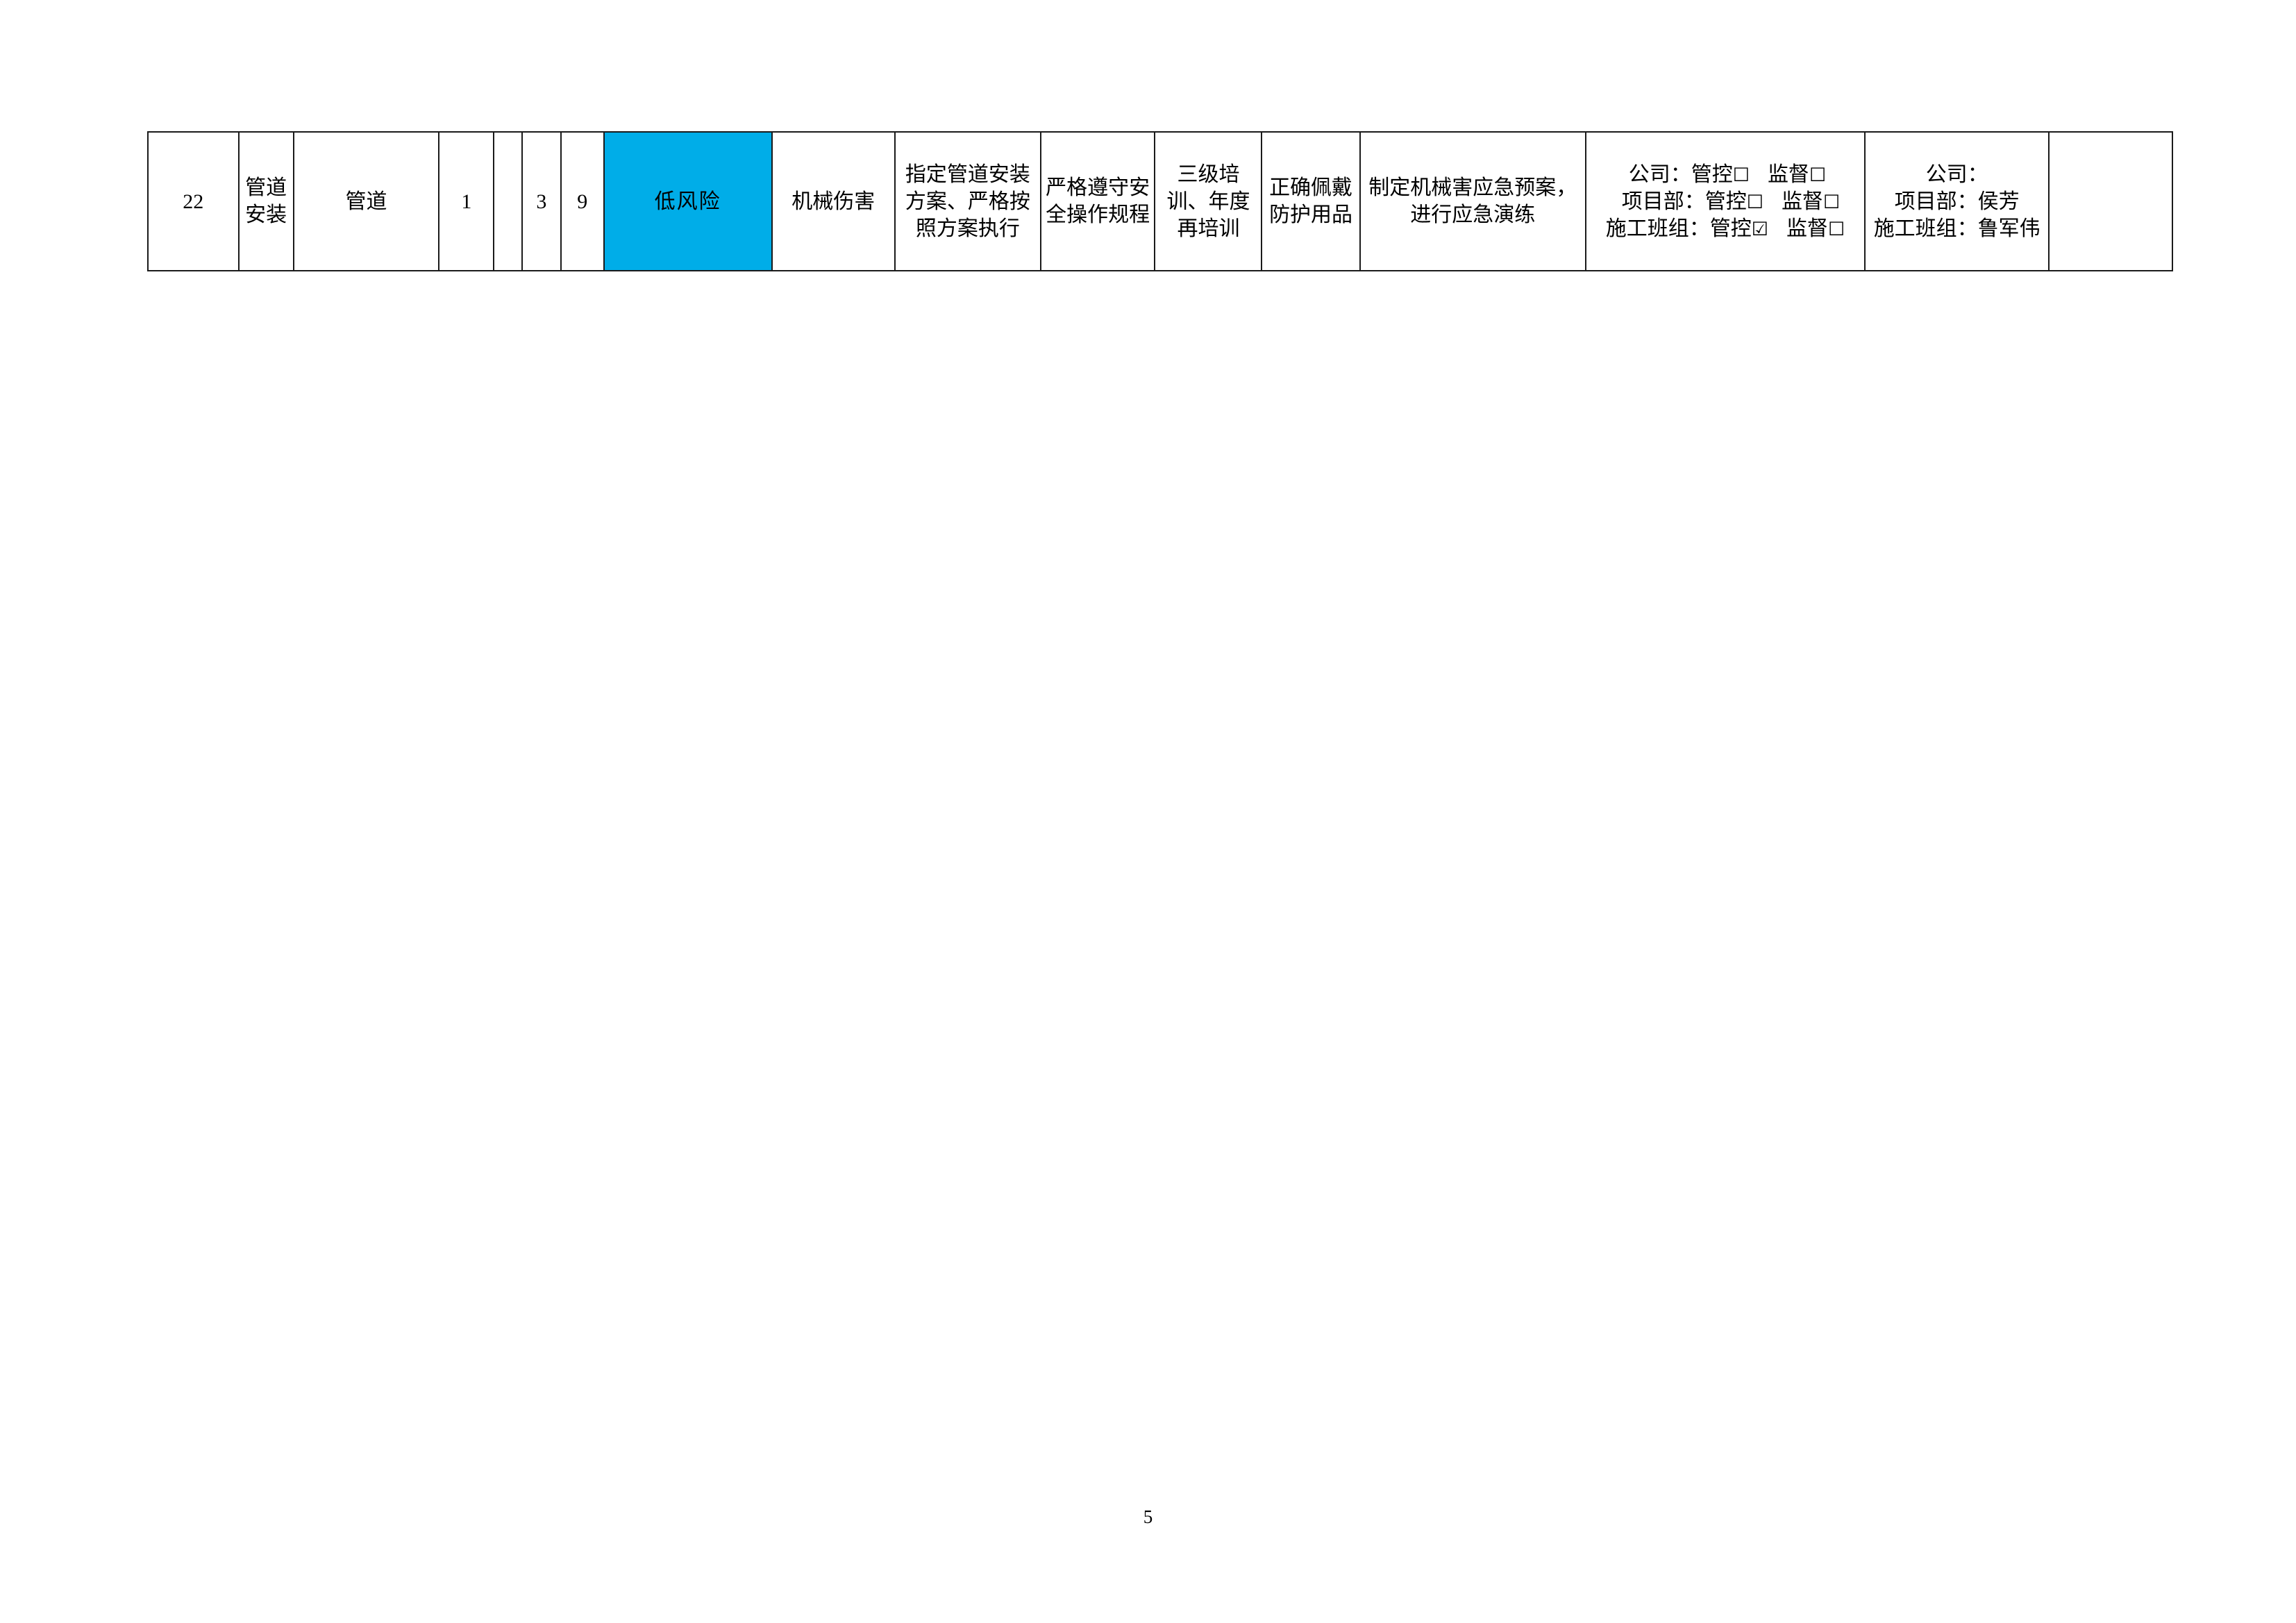 The height and width of the screenshot is (1623, 2296). Describe the element at coordinates (2110, 201) in the screenshot. I see `cell-remark` at that location.